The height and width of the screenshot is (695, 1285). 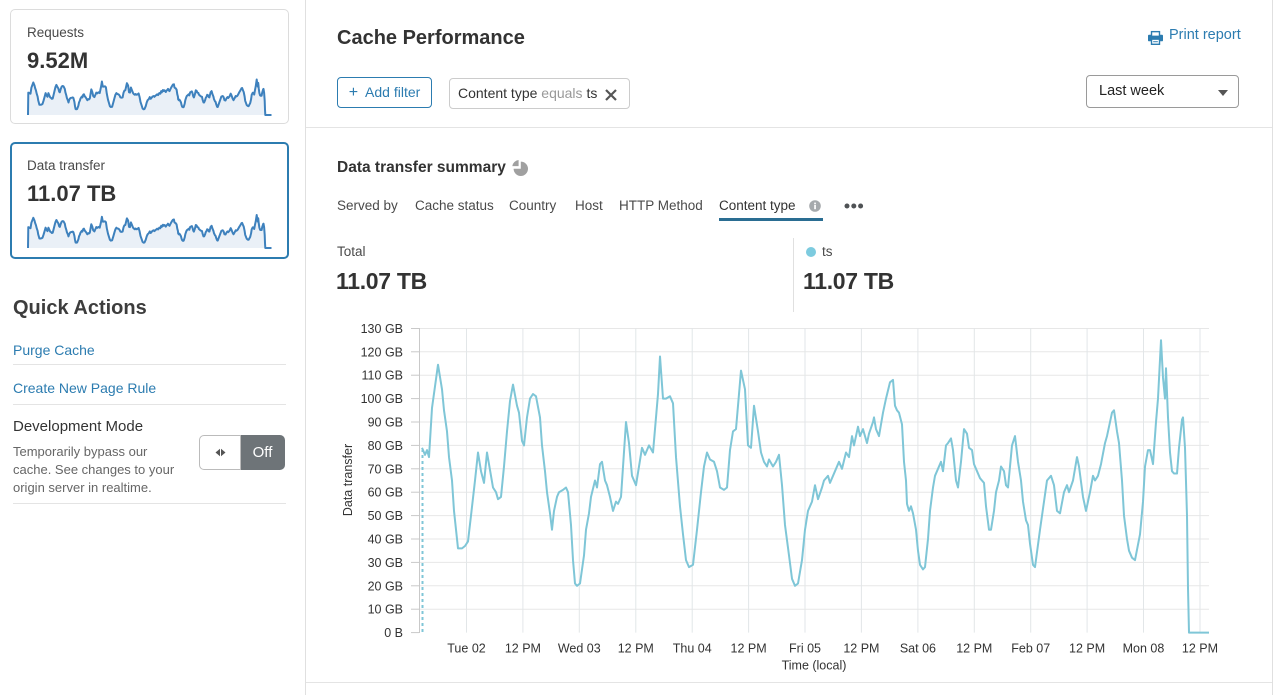 What do you see at coordinates (385, 563) in the screenshot?
I see `svg-text: 30 GB` at bounding box center [385, 563].